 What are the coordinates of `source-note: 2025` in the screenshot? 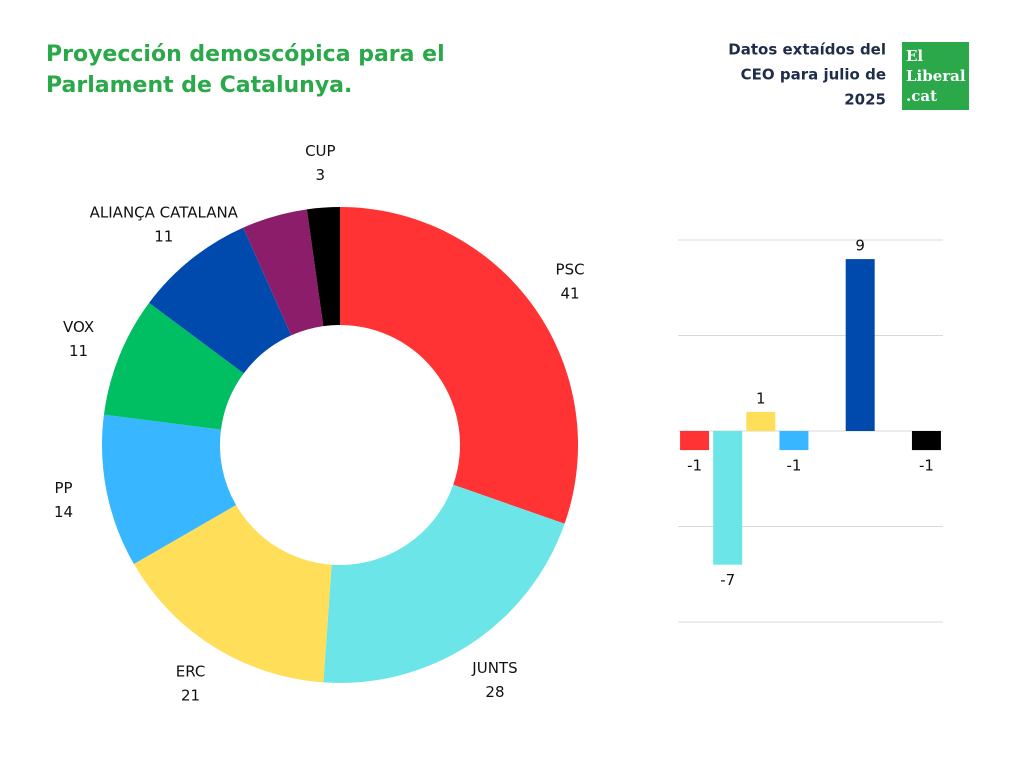 It's located at (865, 100).